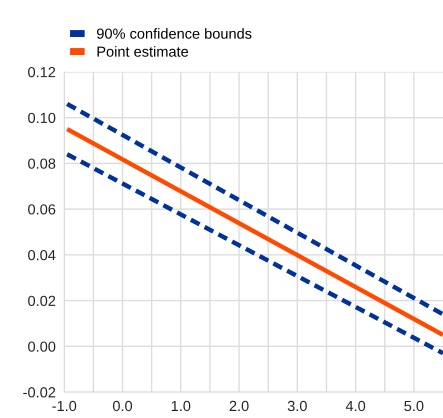 The image size is (443, 418). What do you see at coordinates (42, 301) in the screenshot?
I see `y-tick-label: 0.02` at bounding box center [42, 301].